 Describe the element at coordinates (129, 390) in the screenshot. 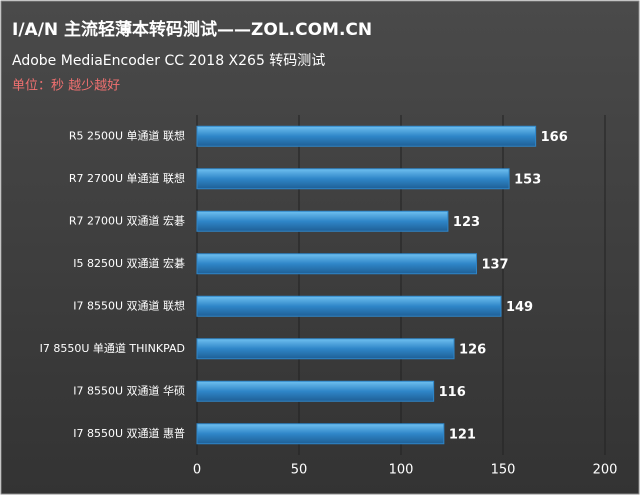

I see `y-tick-label: I7 8550U 双通道 华硕` at that location.